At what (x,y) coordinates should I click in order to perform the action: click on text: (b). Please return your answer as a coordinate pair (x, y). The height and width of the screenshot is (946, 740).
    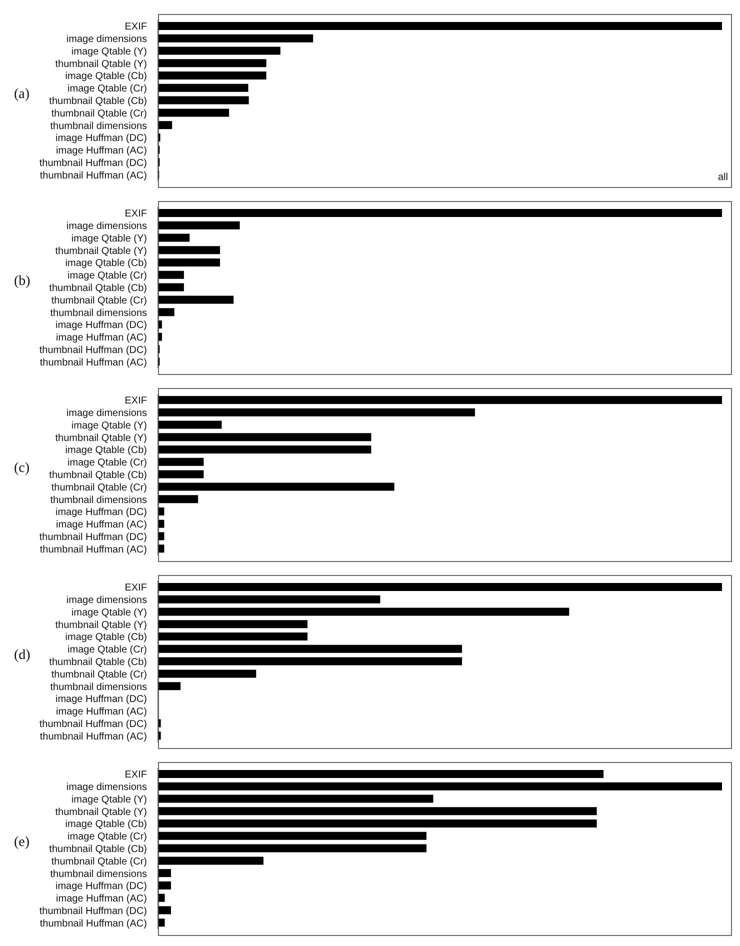
    Looking at the image, I should click on (22, 281).